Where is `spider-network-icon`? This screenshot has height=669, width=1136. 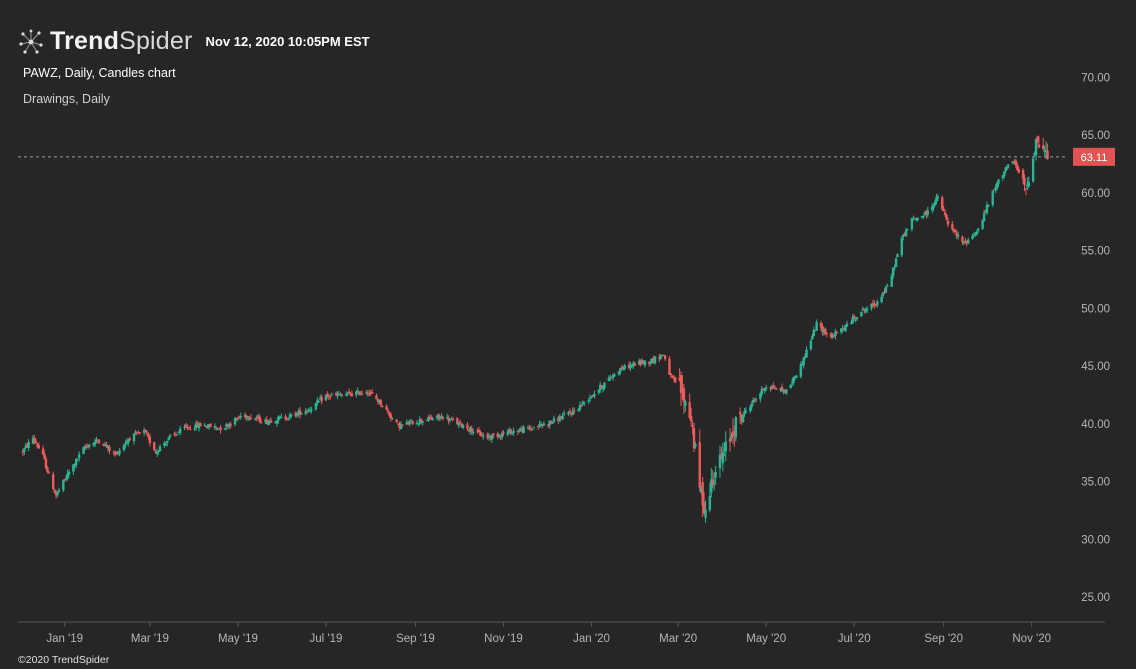
spider-network-icon is located at coordinates (31, 42).